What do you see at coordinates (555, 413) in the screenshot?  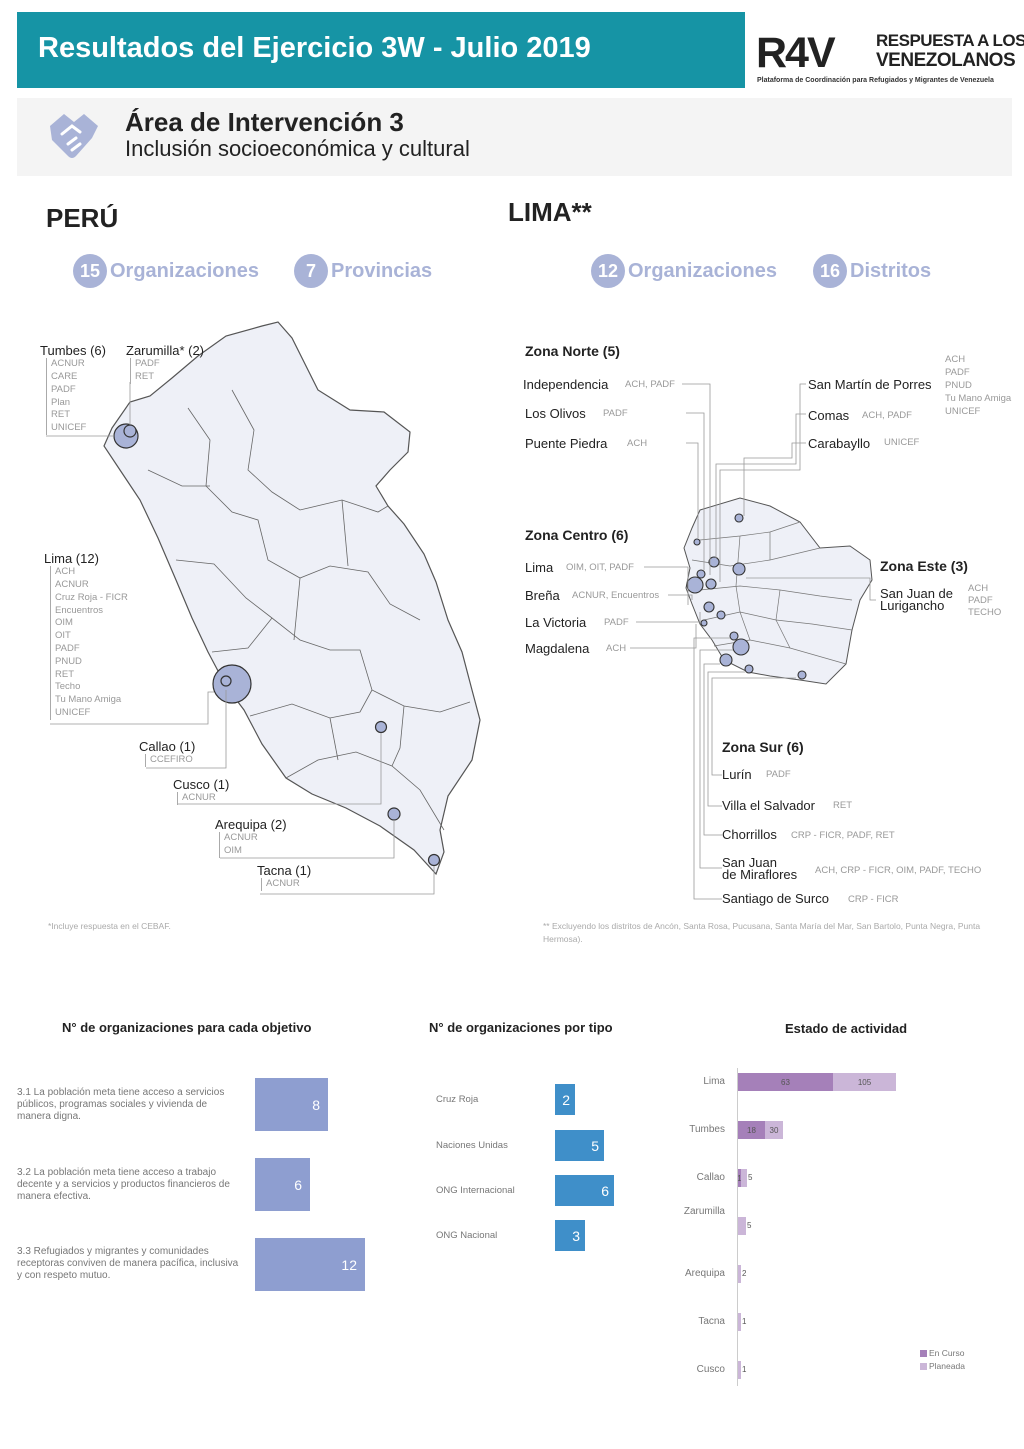 I see `district-los-olivos: Los Olivos` at bounding box center [555, 413].